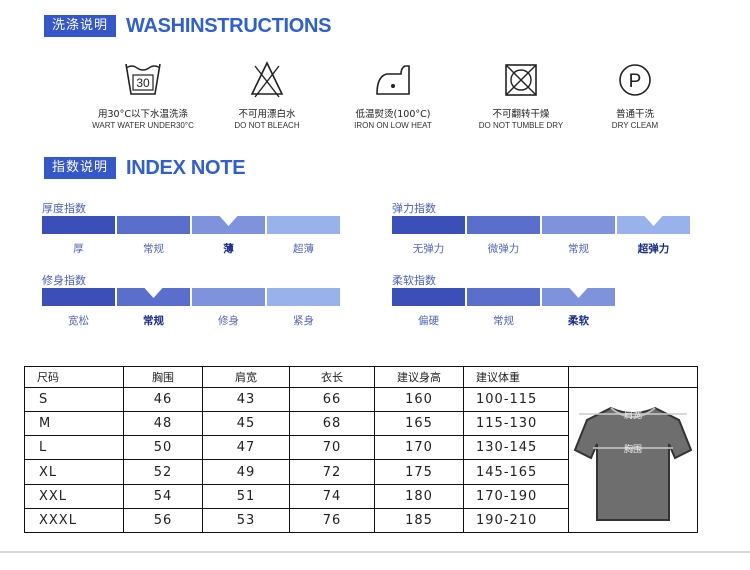 This screenshot has height=570, width=750. I want to click on low-iron-icon, so click(393, 80).